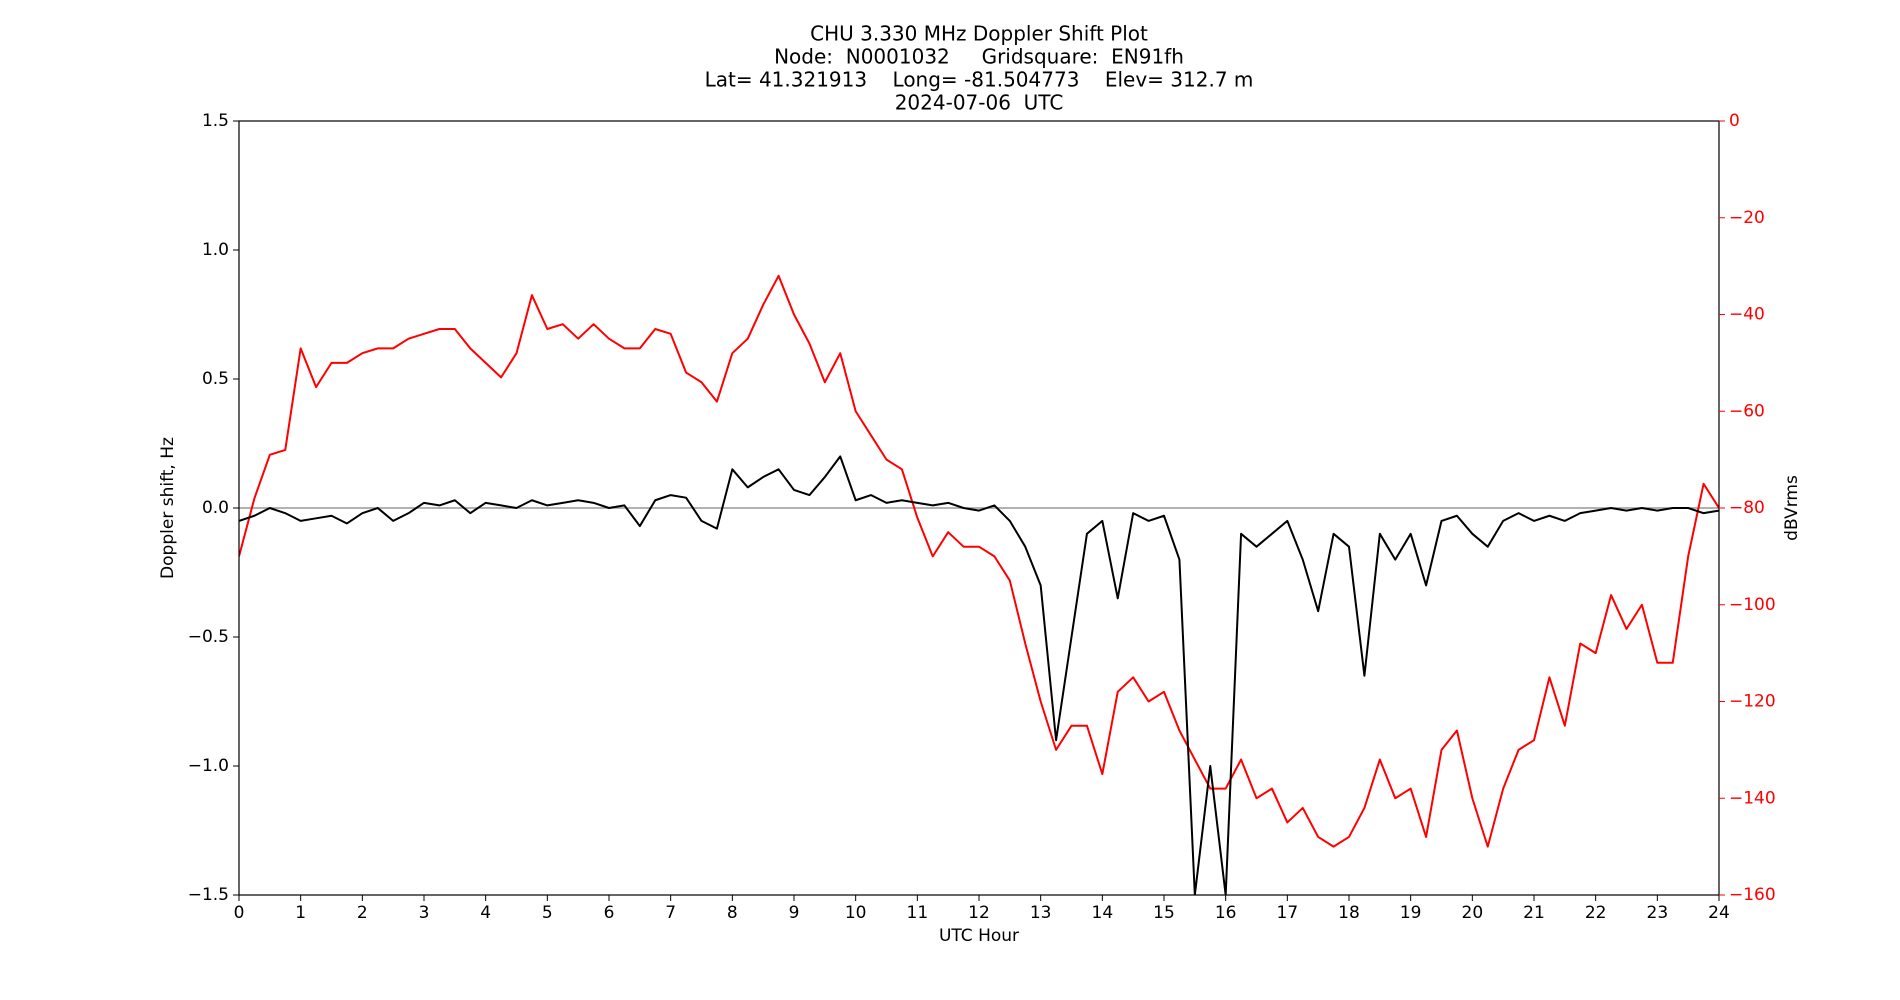 Image resolution: width=1900 pixels, height=1000 pixels. What do you see at coordinates (670, 913) in the screenshot?
I see `x-tick-label: 7` at bounding box center [670, 913].